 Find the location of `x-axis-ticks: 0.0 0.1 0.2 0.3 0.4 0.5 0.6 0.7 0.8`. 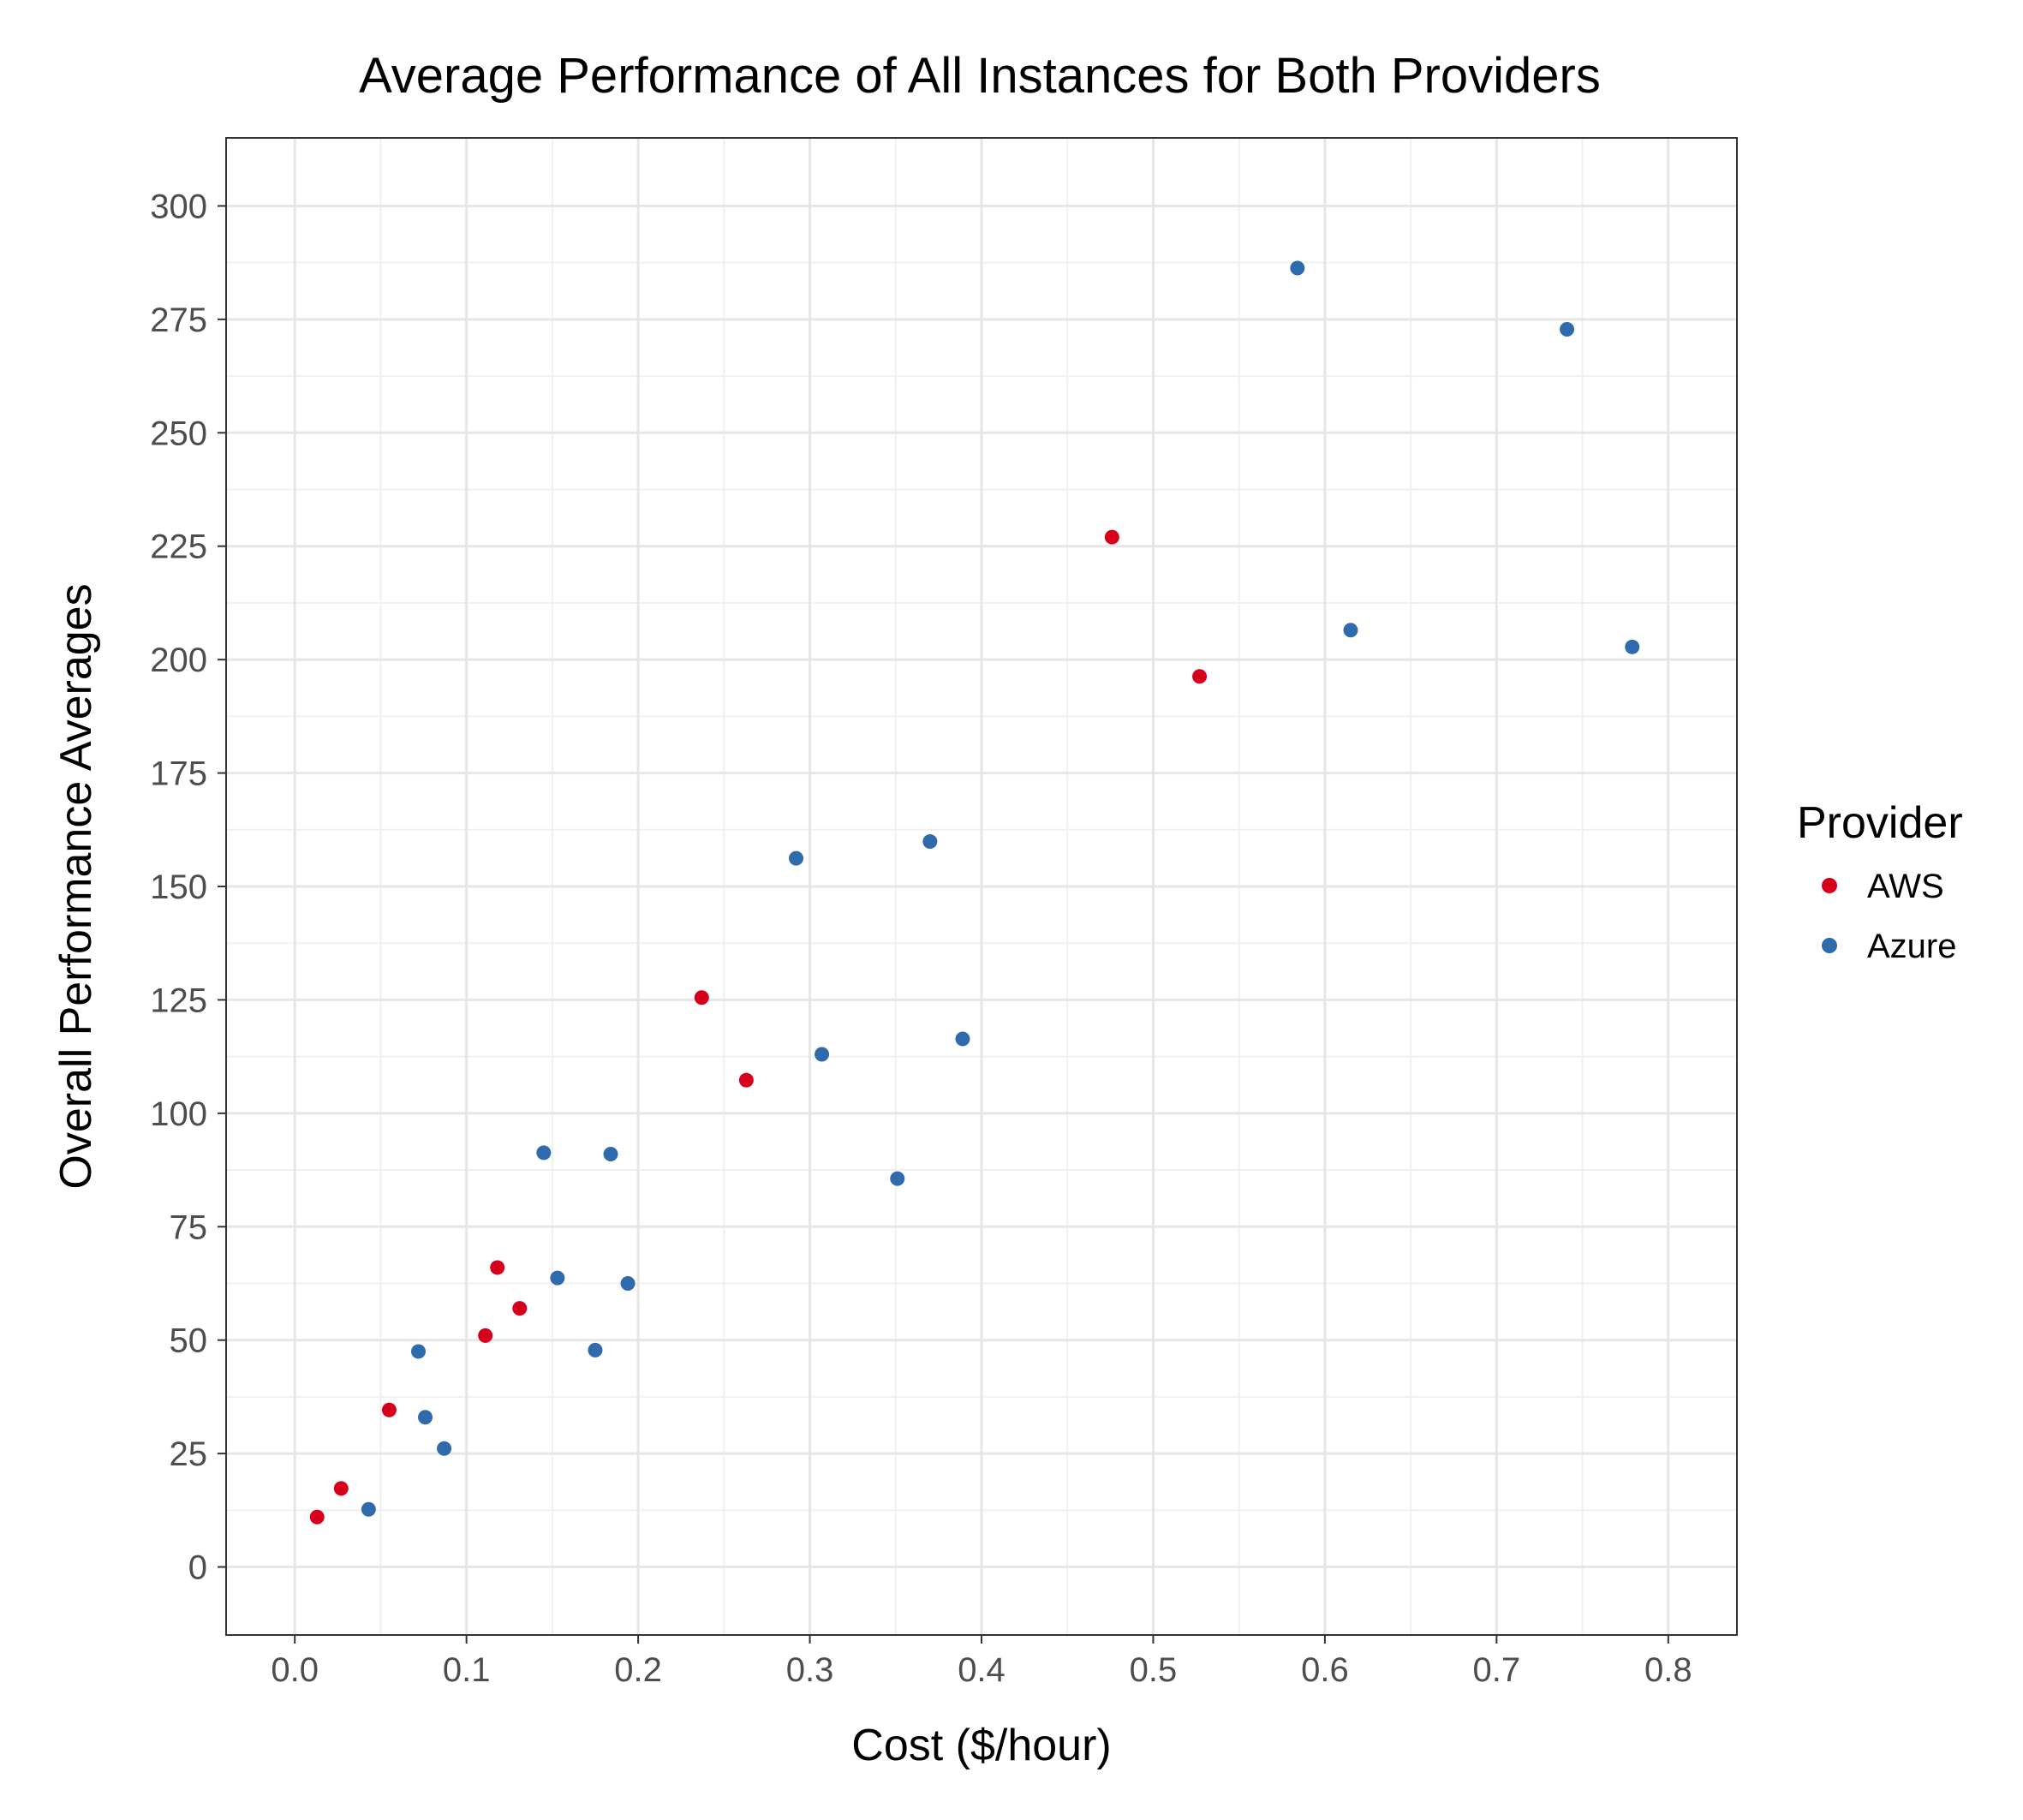

x-axis-ticks: 0.0 0.1 0.2 0.3 0.4 0.5 0.6 0.7 0.8 is located at coordinates (981, 1662).